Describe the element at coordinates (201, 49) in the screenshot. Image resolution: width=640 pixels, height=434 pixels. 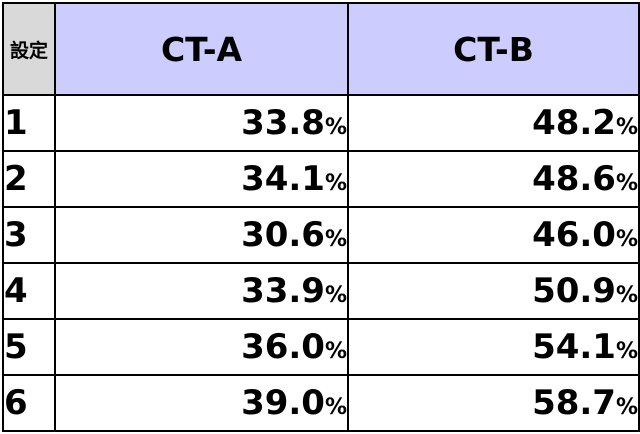
I see `column-header-ct-a: CT-A` at that location.